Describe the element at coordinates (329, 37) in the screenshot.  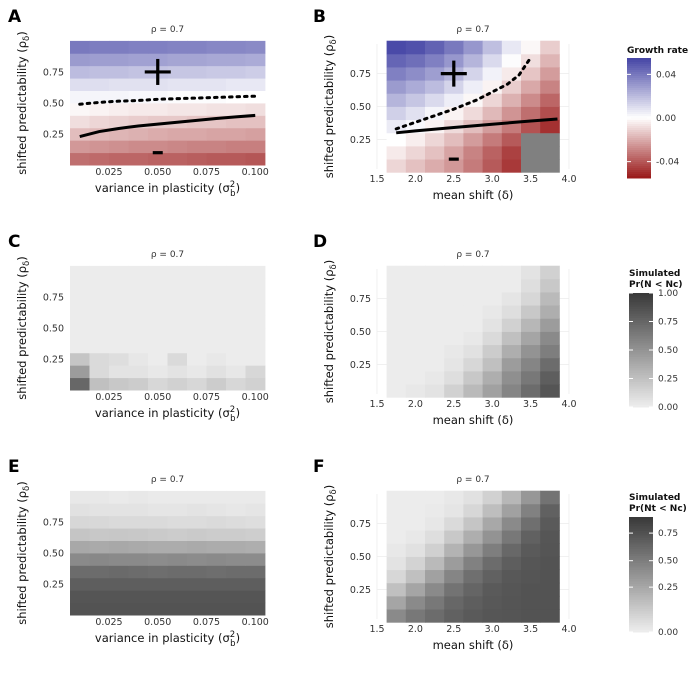
I see `y-axis-label-close: )` at that location.